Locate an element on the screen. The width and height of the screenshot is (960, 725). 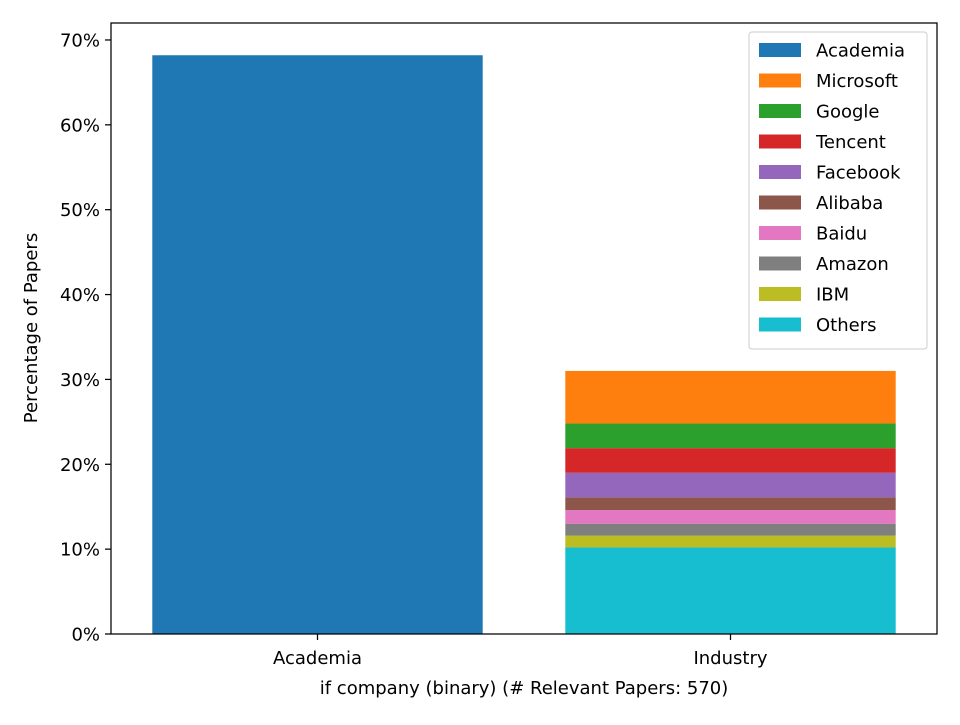
bar-industry-tencent is located at coordinates (730, 460).